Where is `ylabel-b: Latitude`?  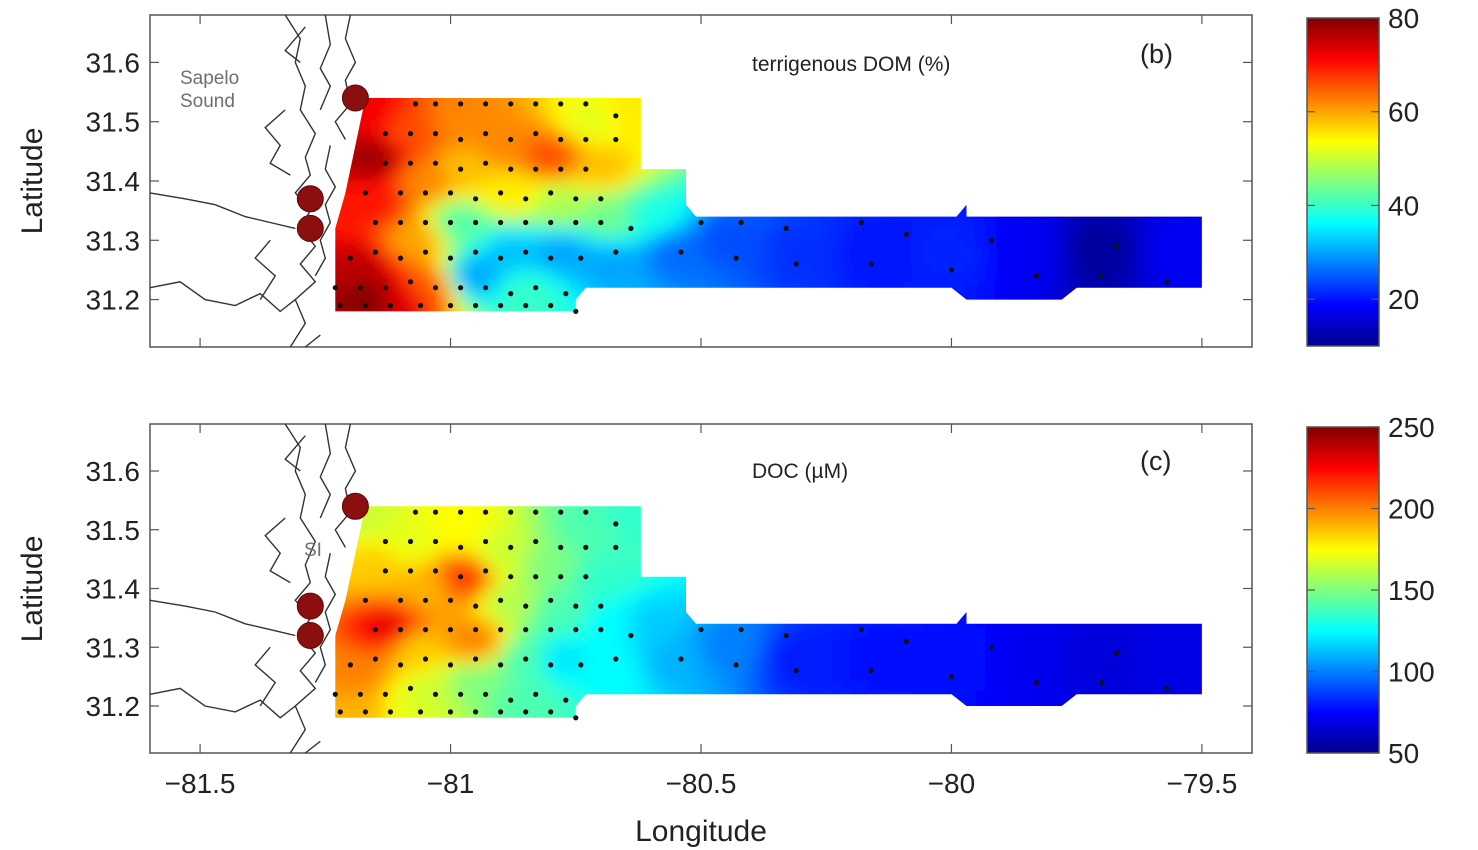
ylabel-b: Latitude is located at coordinates (32, 181).